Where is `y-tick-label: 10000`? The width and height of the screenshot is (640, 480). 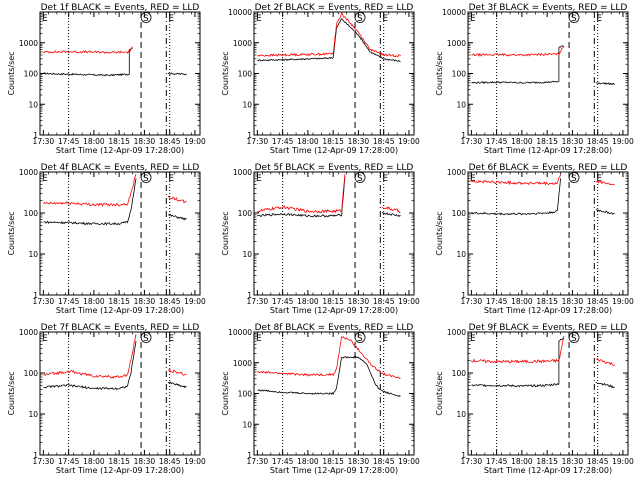 y-tick-label: 10000 is located at coordinates (454, 12).